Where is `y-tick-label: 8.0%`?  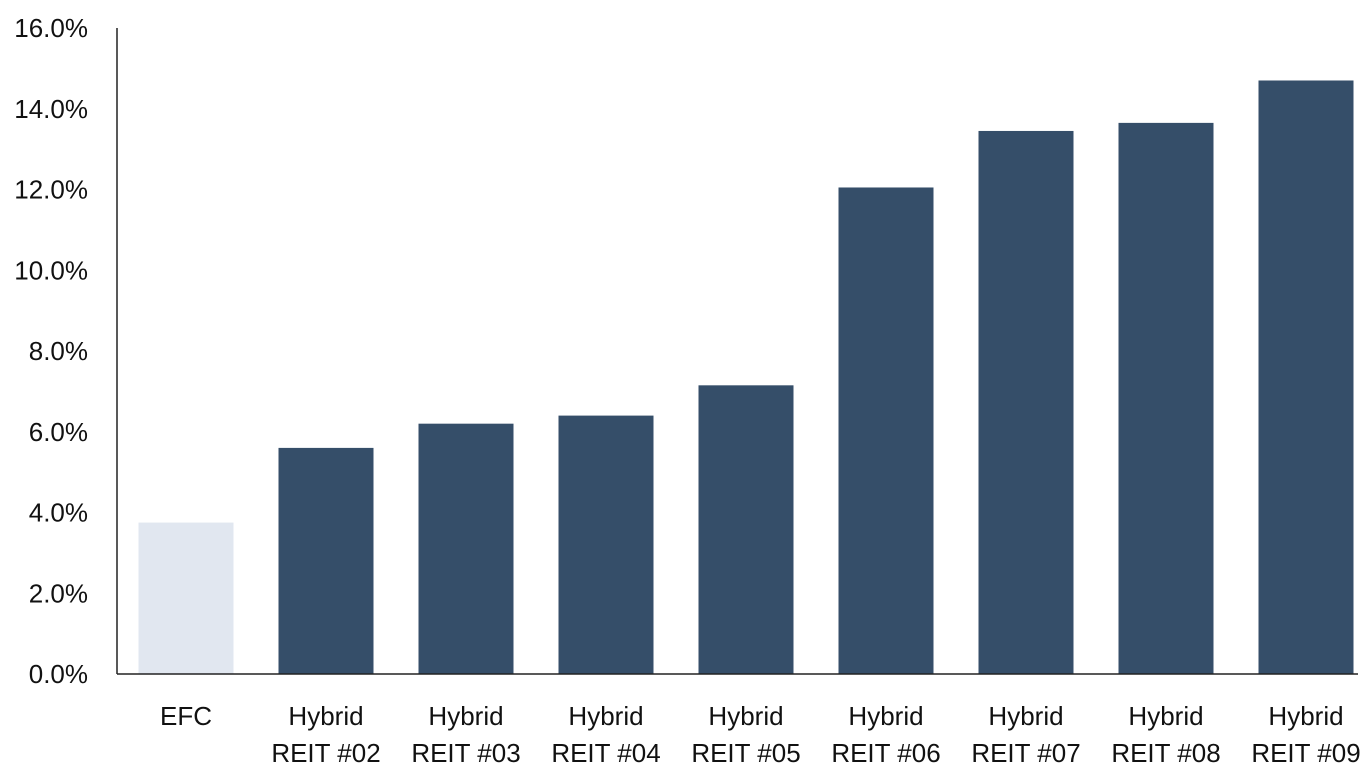
y-tick-label: 8.0% is located at coordinates (58, 351).